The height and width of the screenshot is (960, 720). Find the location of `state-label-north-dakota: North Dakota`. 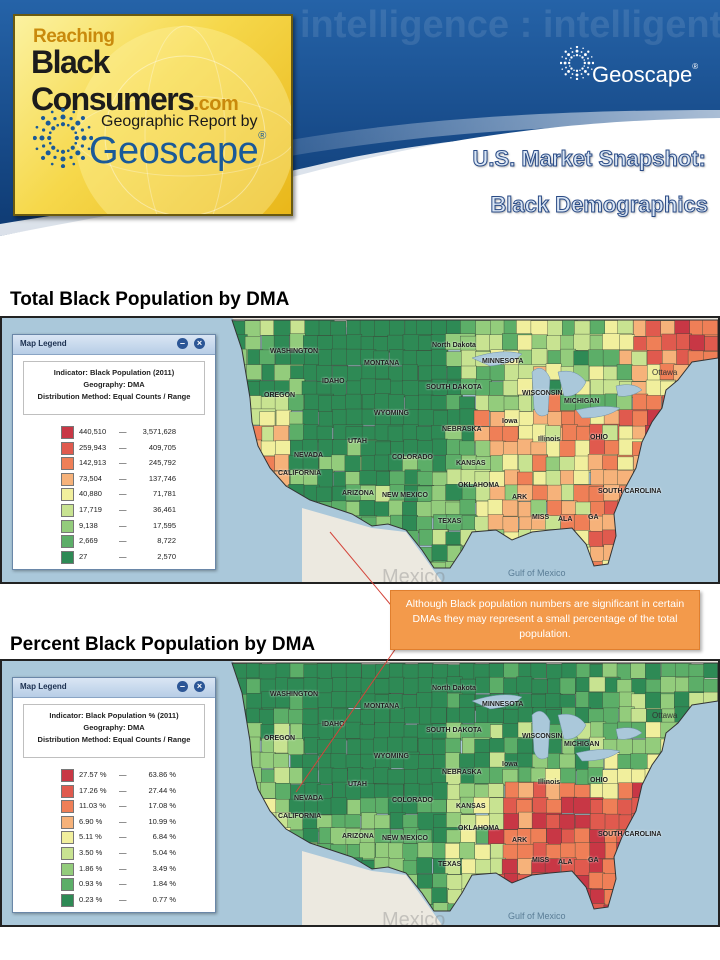

state-label-north-dakota: North Dakota is located at coordinates (454, 345).